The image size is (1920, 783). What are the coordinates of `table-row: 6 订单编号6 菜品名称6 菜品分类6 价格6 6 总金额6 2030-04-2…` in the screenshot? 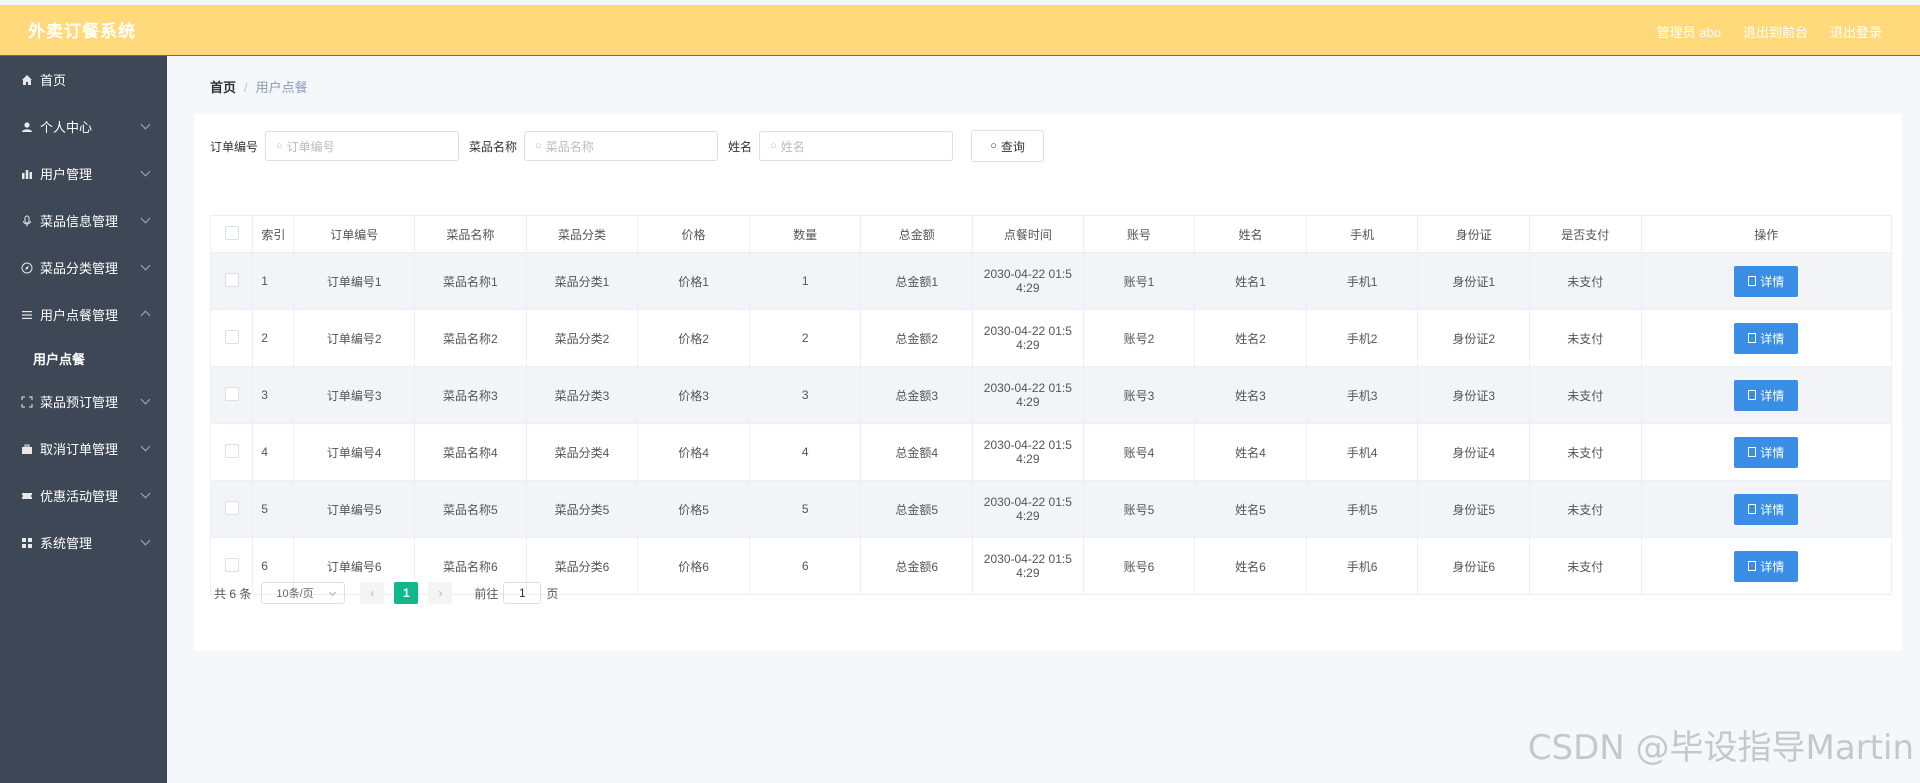 It's located at (1051, 566).